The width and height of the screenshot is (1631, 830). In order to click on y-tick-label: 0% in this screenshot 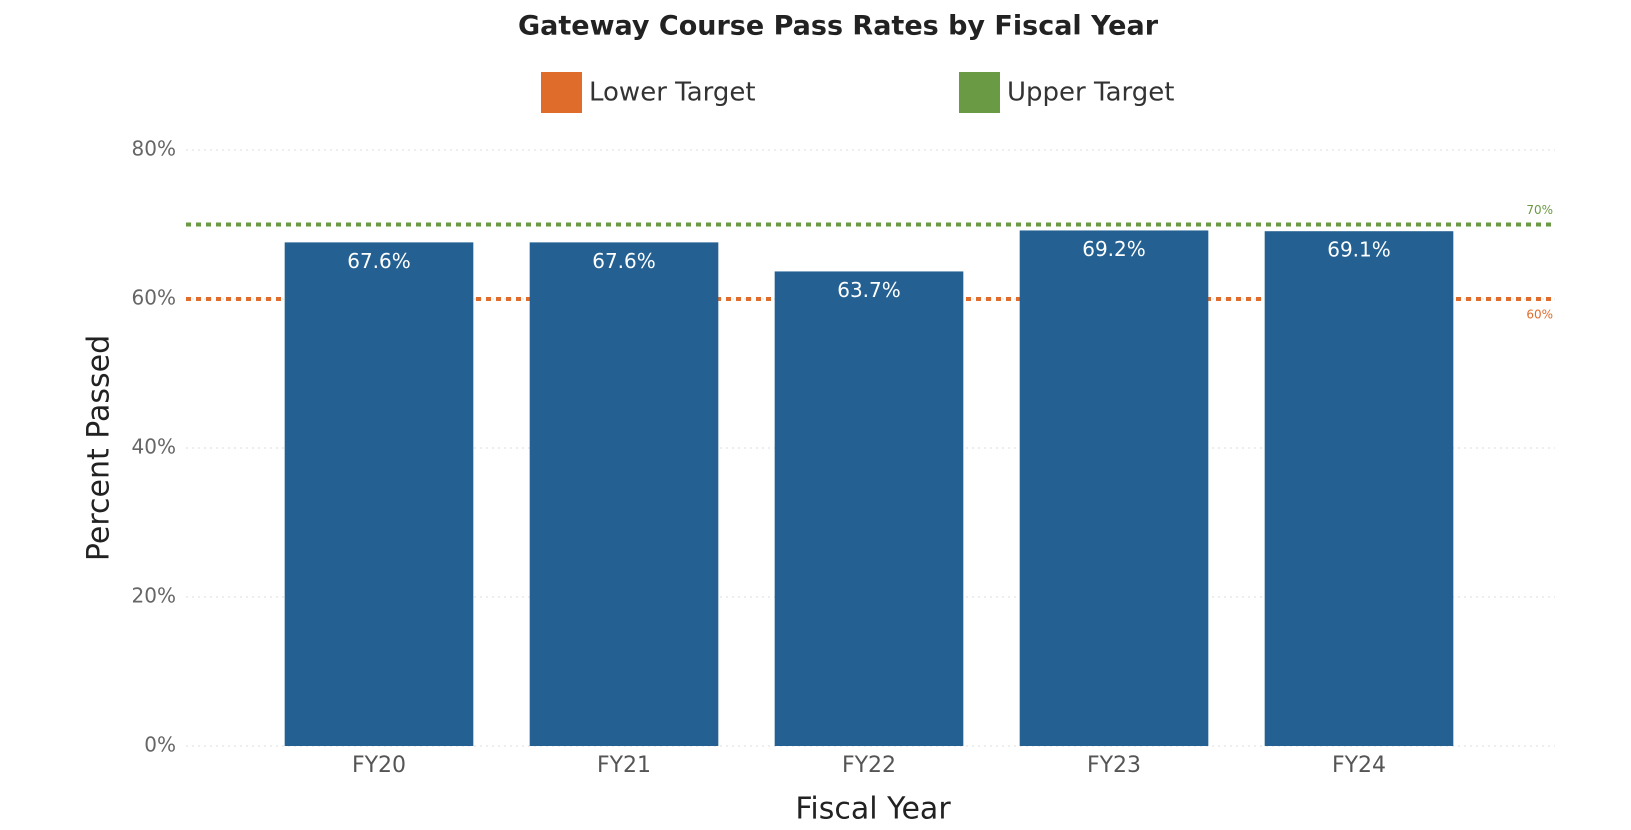, I will do `click(160, 745)`.